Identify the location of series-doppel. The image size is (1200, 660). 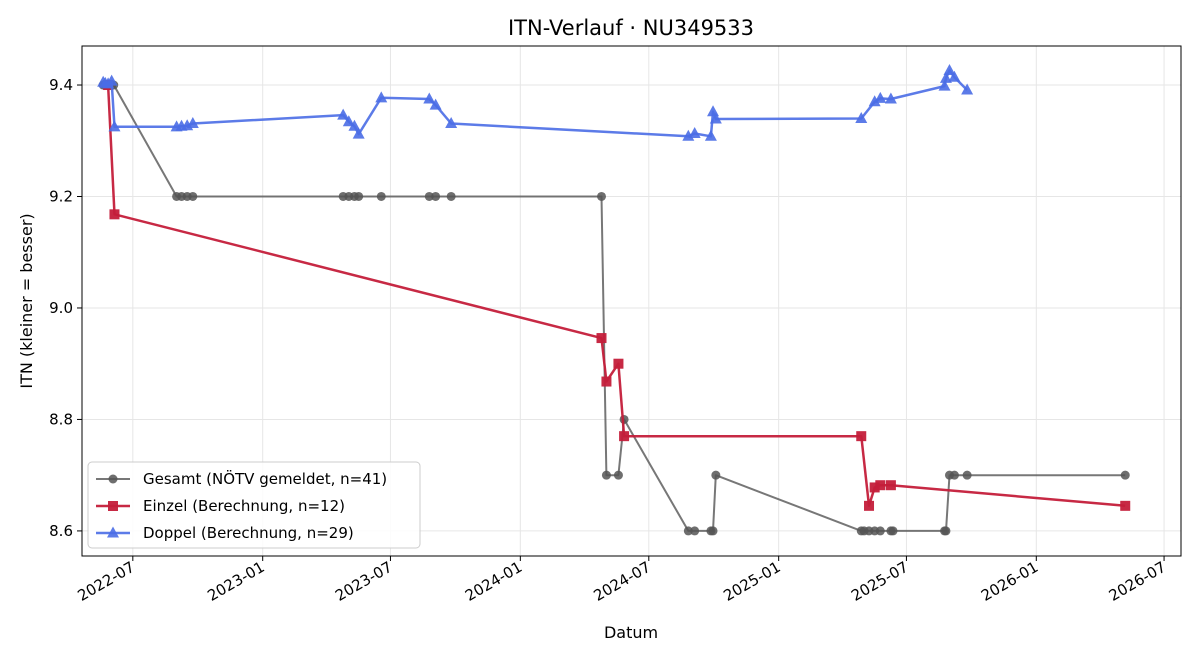
(535, 102).